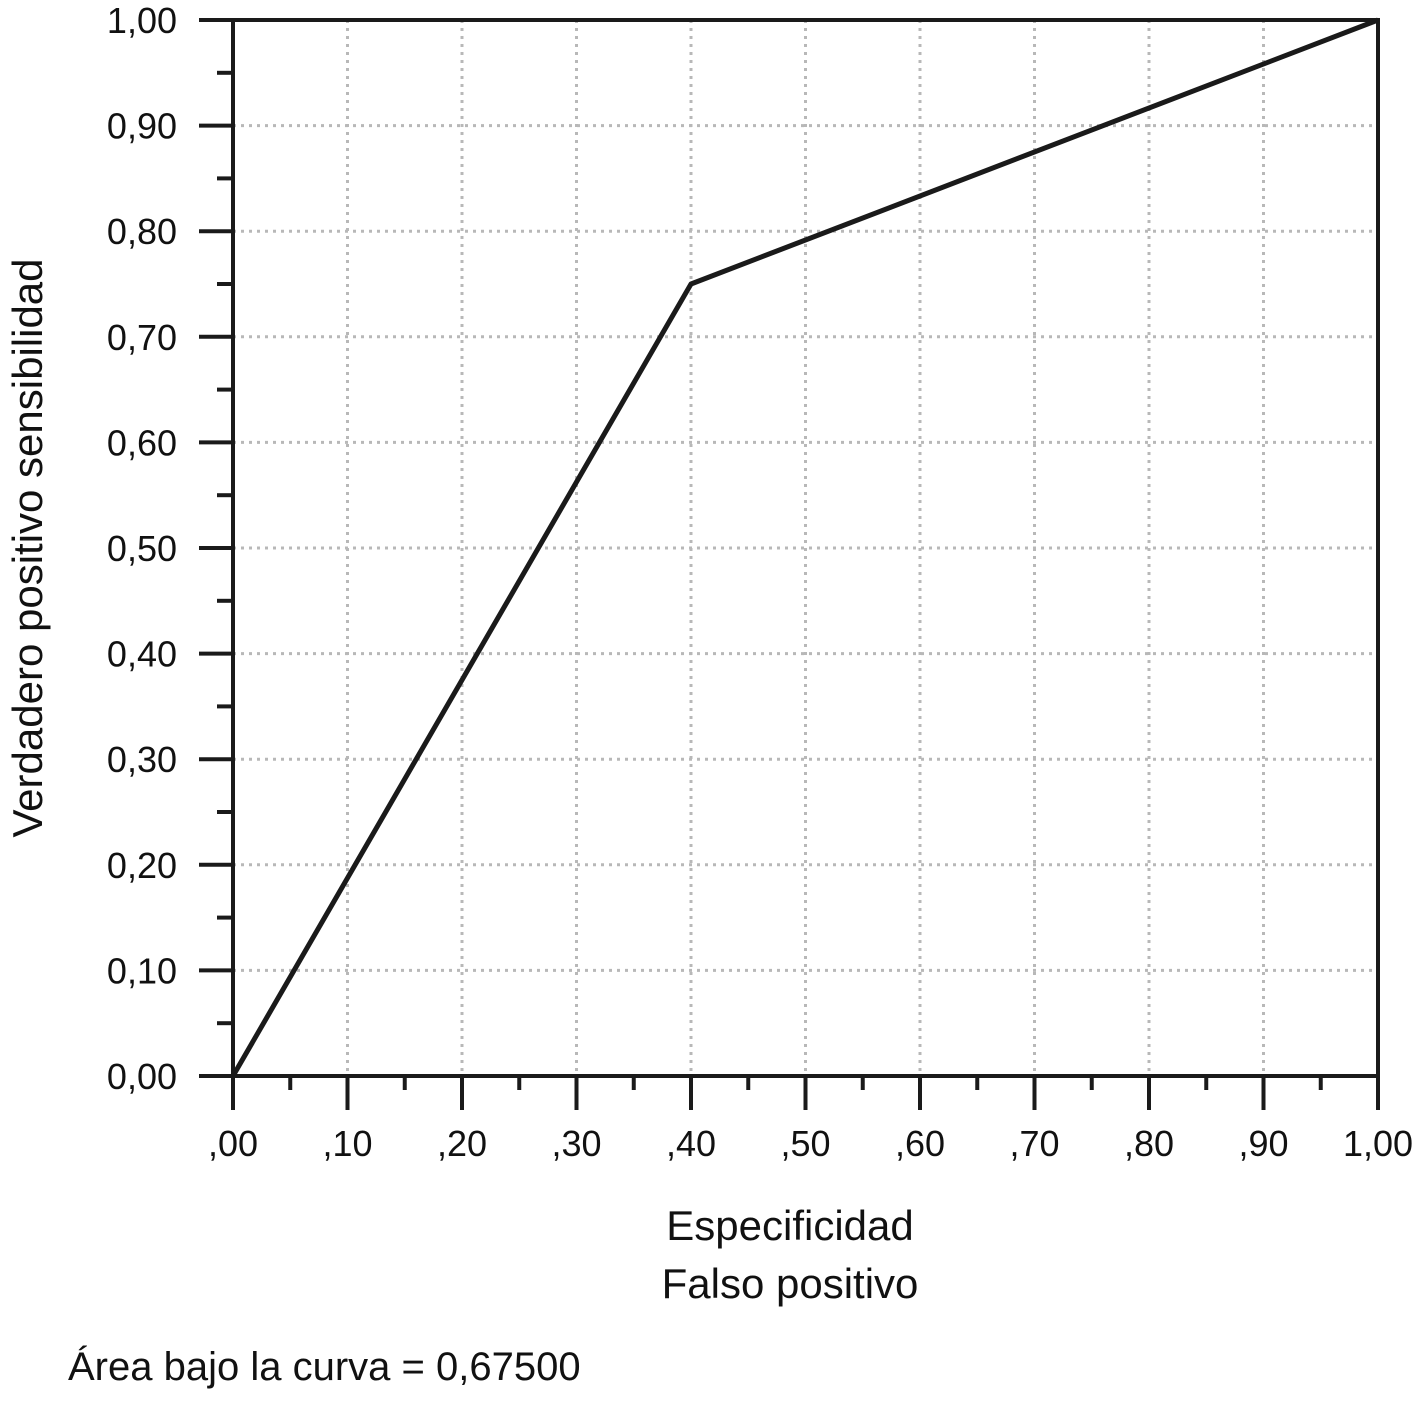 The width and height of the screenshot is (1414, 1403). What do you see at coordinates (1034, 1143) in the screenshot?
I see `x-tick-label-7: ,70` at bounding box center [1034, 1143].